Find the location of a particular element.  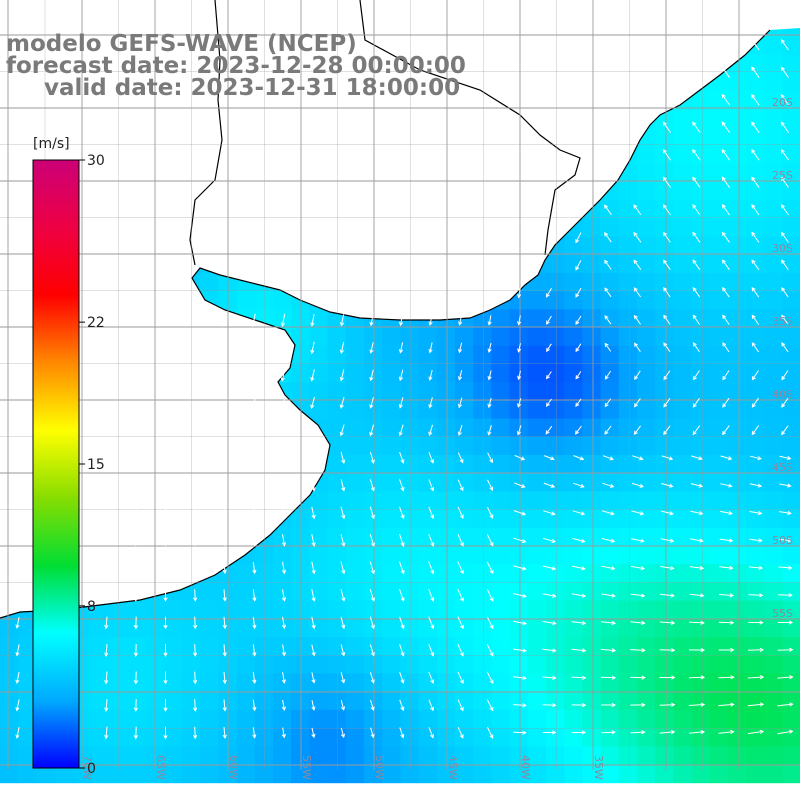

colorbar-tick-label: 30 is located at coordinates (96, 161).